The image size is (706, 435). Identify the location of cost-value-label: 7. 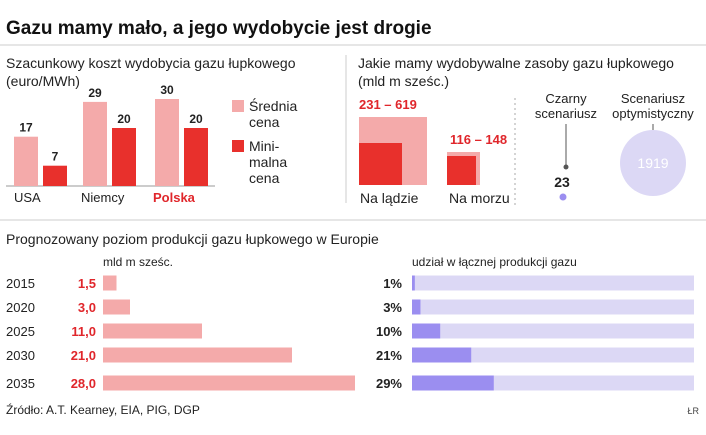
(55, 157).